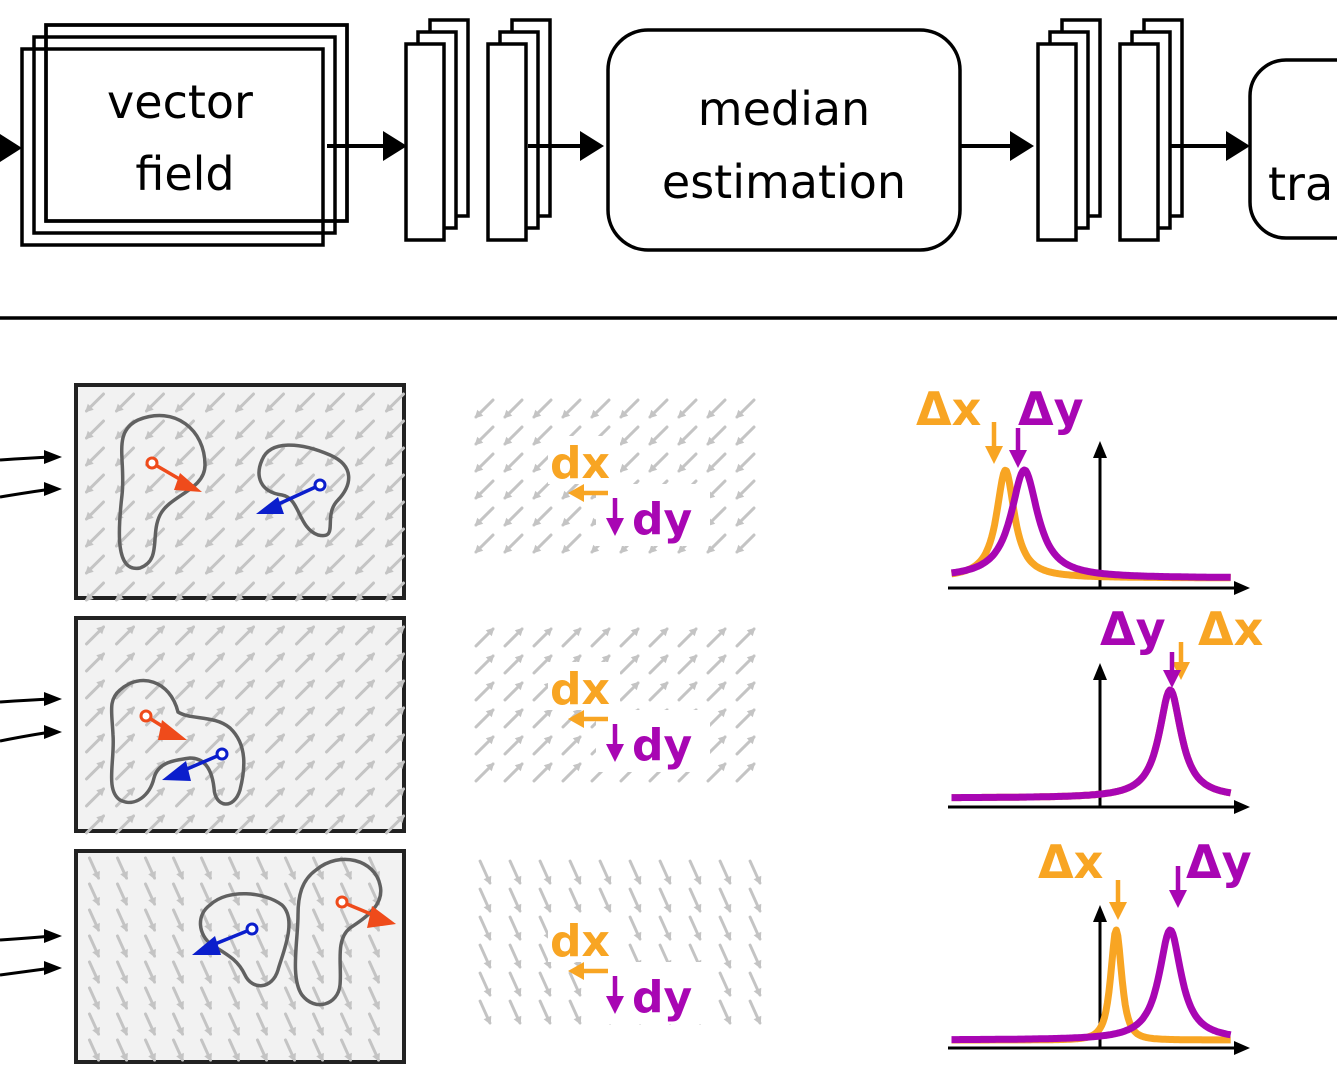 The width and height of the screenshot is (1337, 1083). I want to click on delta-x-label: Δx, so click(1230, 629).